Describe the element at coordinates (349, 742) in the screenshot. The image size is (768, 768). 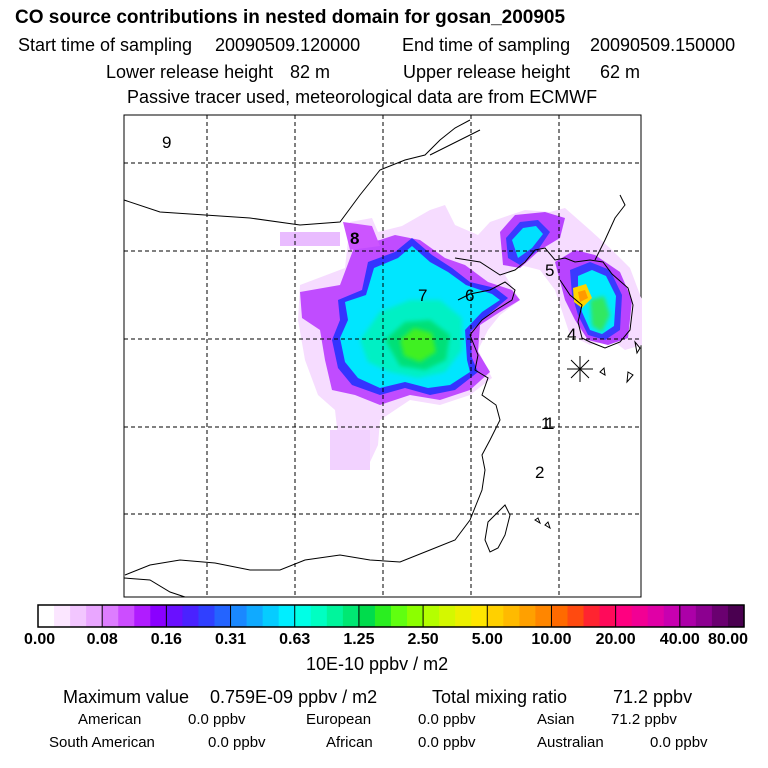
I see `contribution-region: African` at that location.